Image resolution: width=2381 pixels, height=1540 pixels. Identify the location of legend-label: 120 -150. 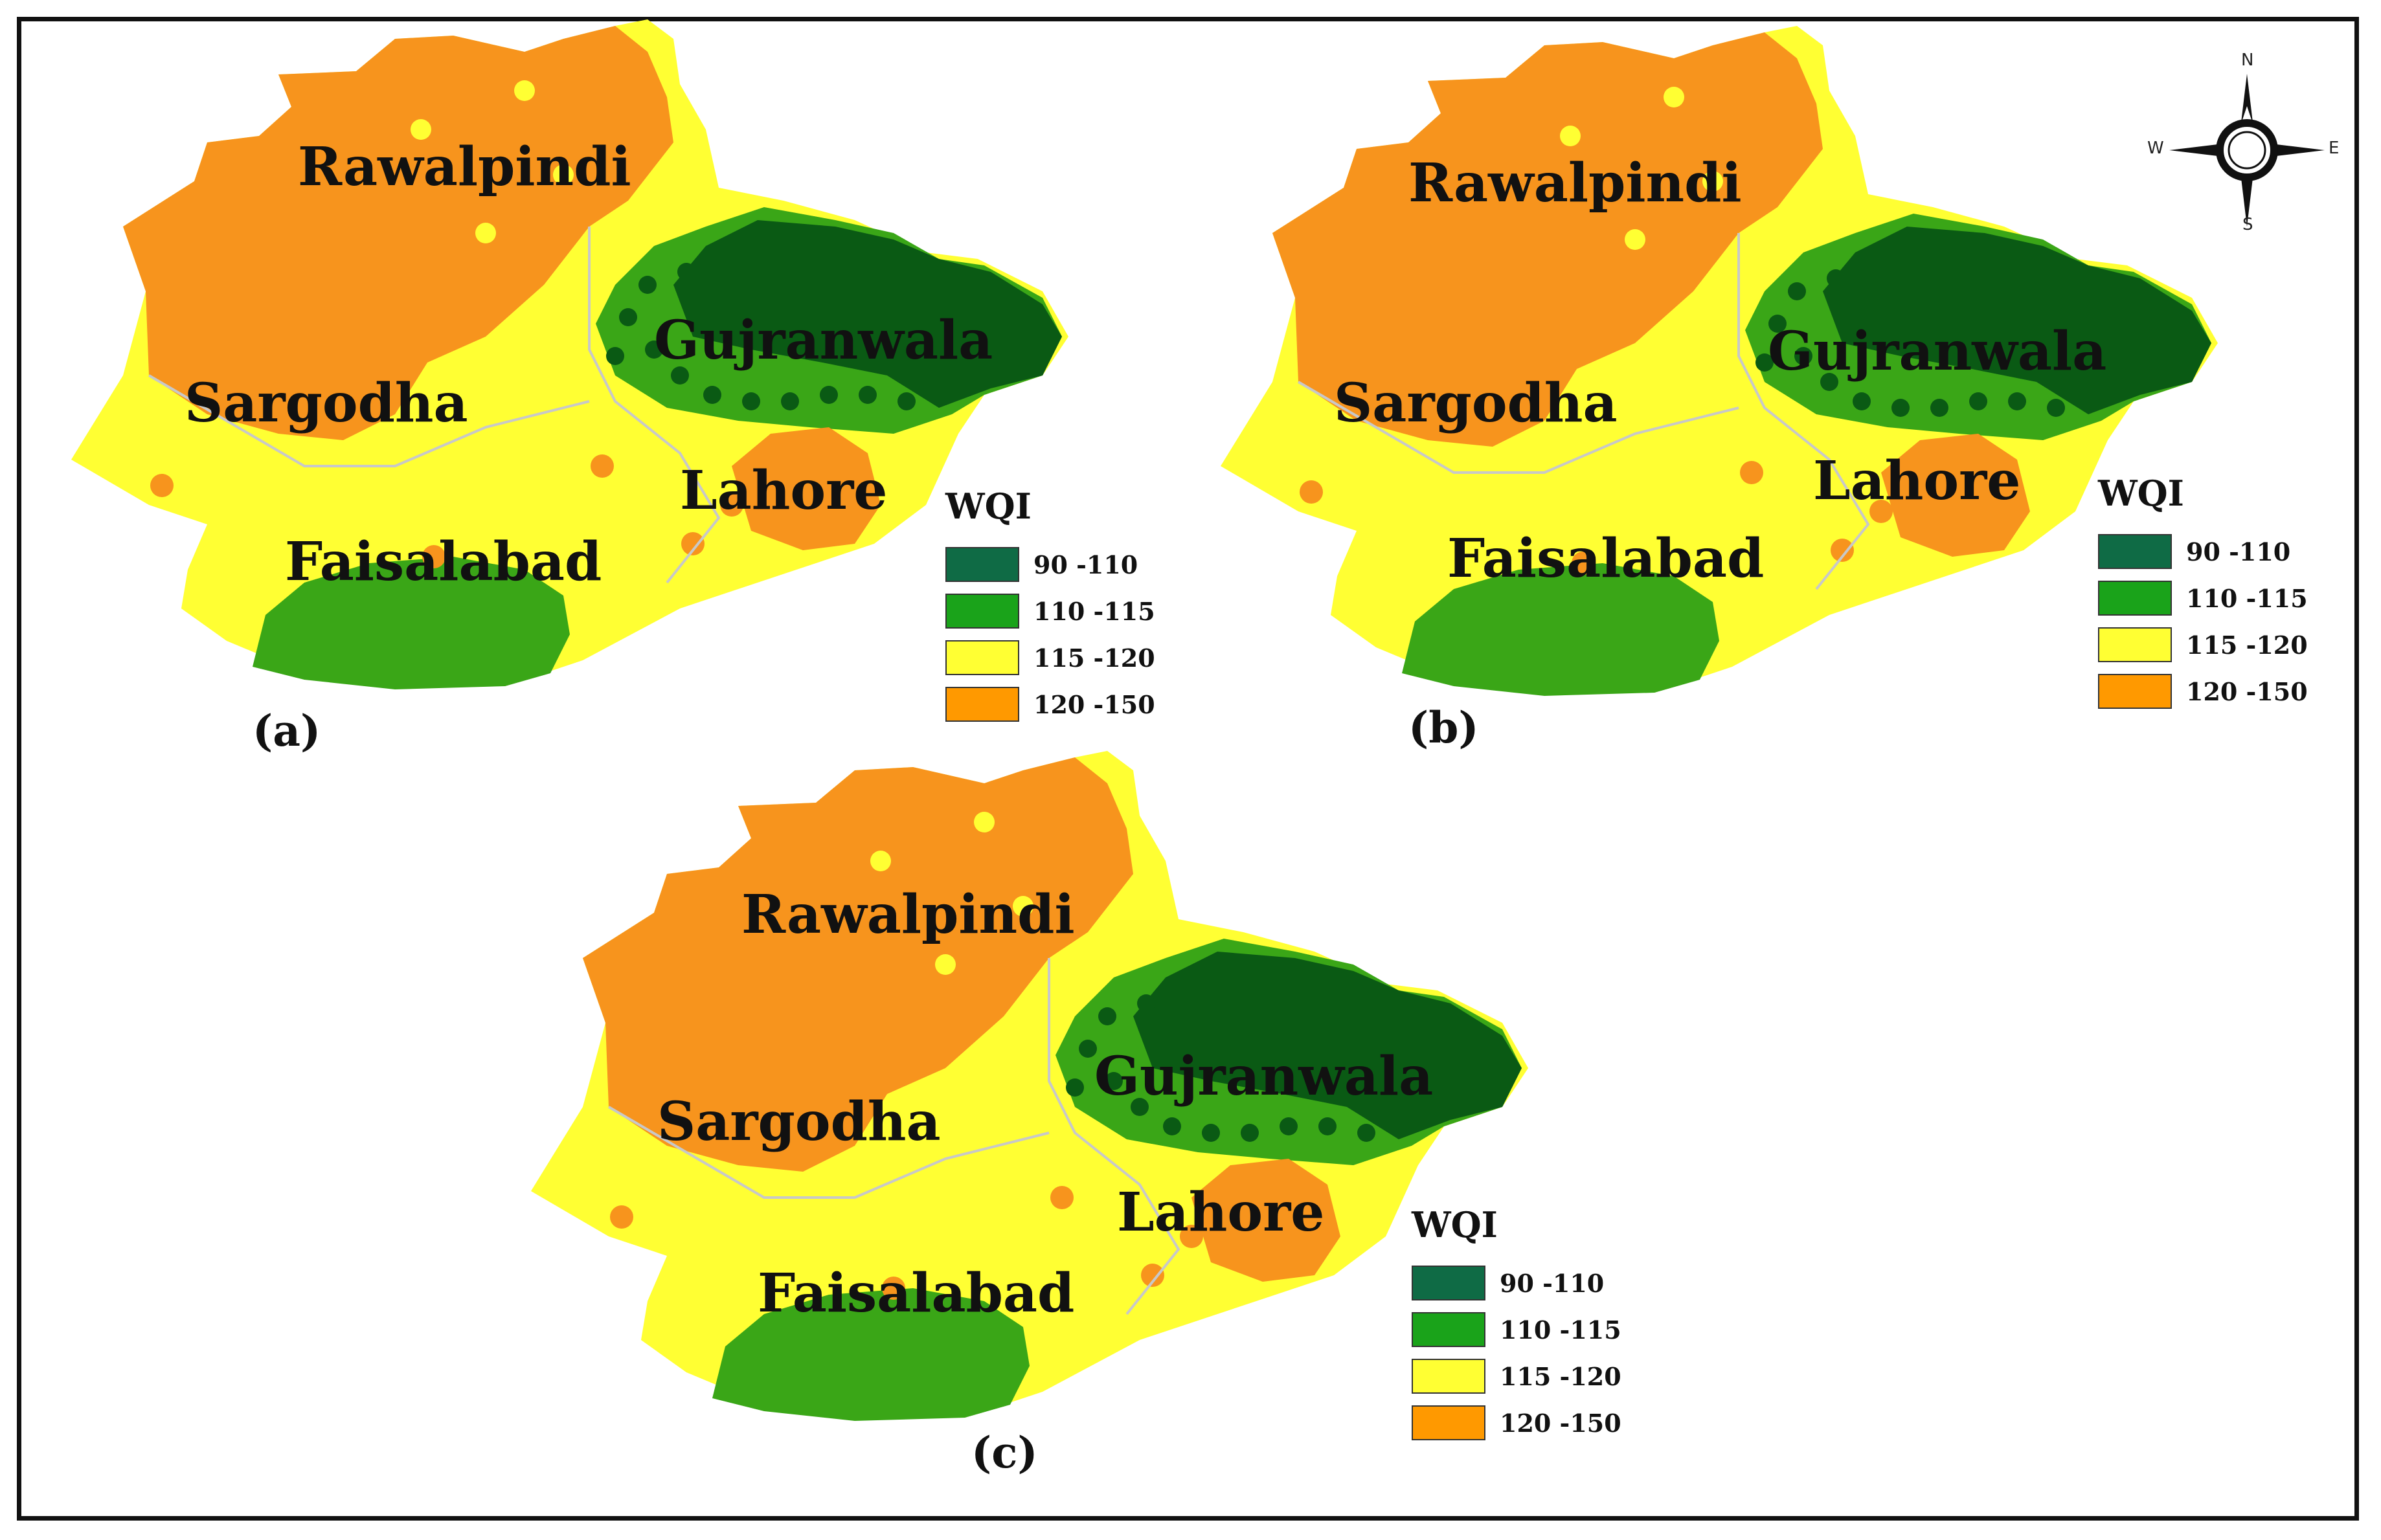
(1094, 704).